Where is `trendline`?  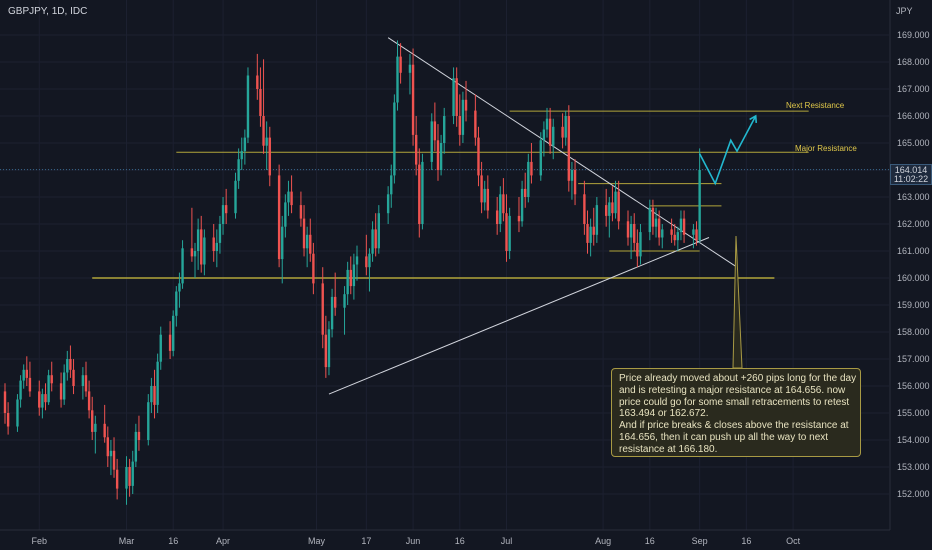 trendline is located at coordinates (519, 316).